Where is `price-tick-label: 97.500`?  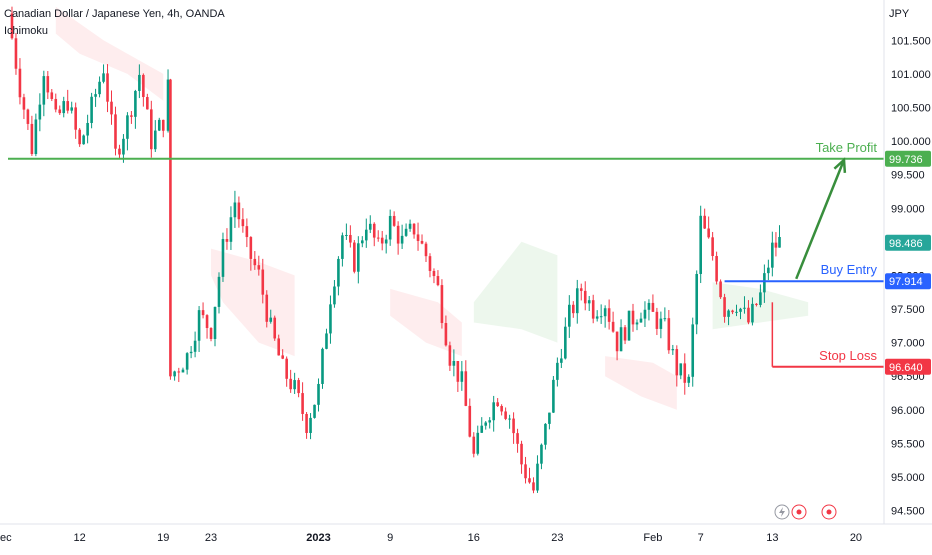 price-tick-label: 97.500 is located at coordinates (908, 310).